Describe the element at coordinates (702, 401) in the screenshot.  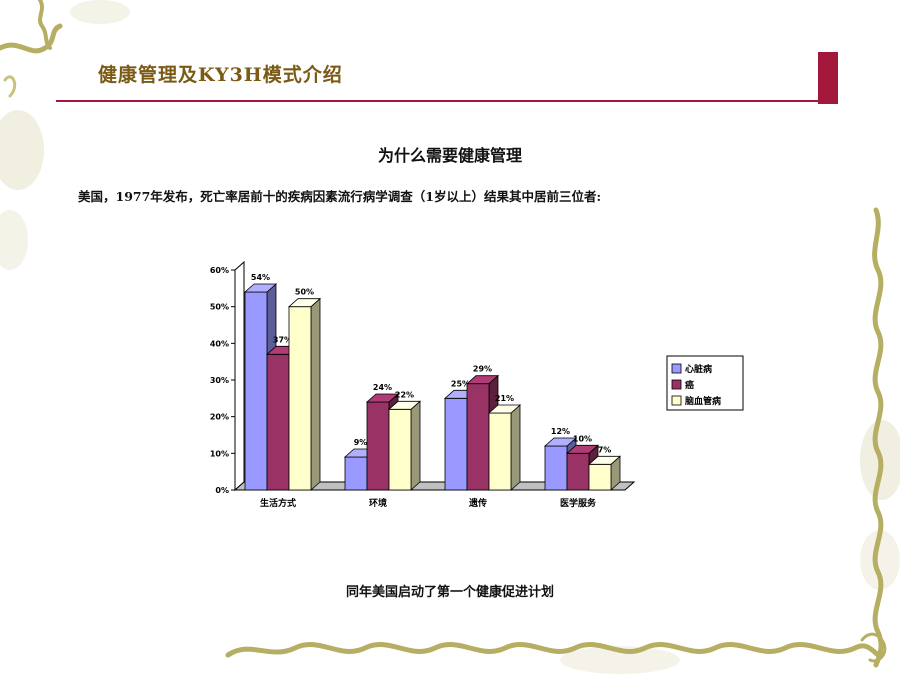
I see `legend-label: 脑血管病` at that location.